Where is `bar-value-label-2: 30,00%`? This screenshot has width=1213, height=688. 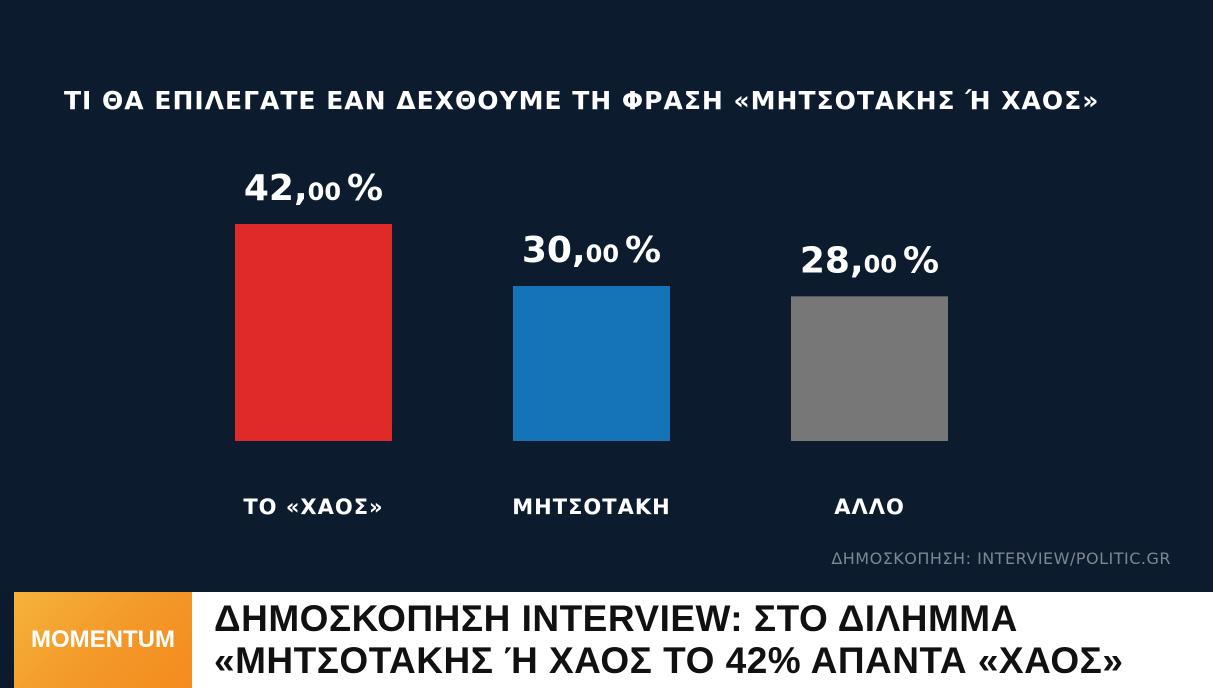 bar-value-label-2: 30,00% is located at coordinates (591, 250).